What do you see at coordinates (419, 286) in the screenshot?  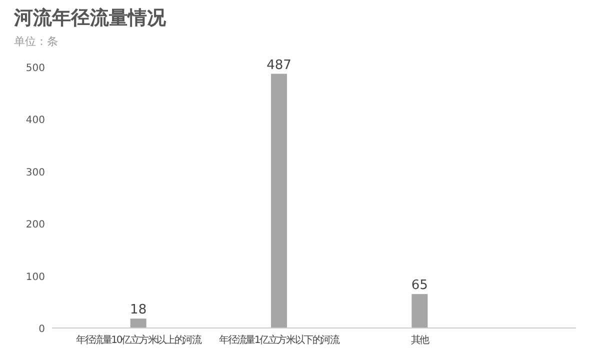 I see `data-label: 65` at bounding box center [419, 286].